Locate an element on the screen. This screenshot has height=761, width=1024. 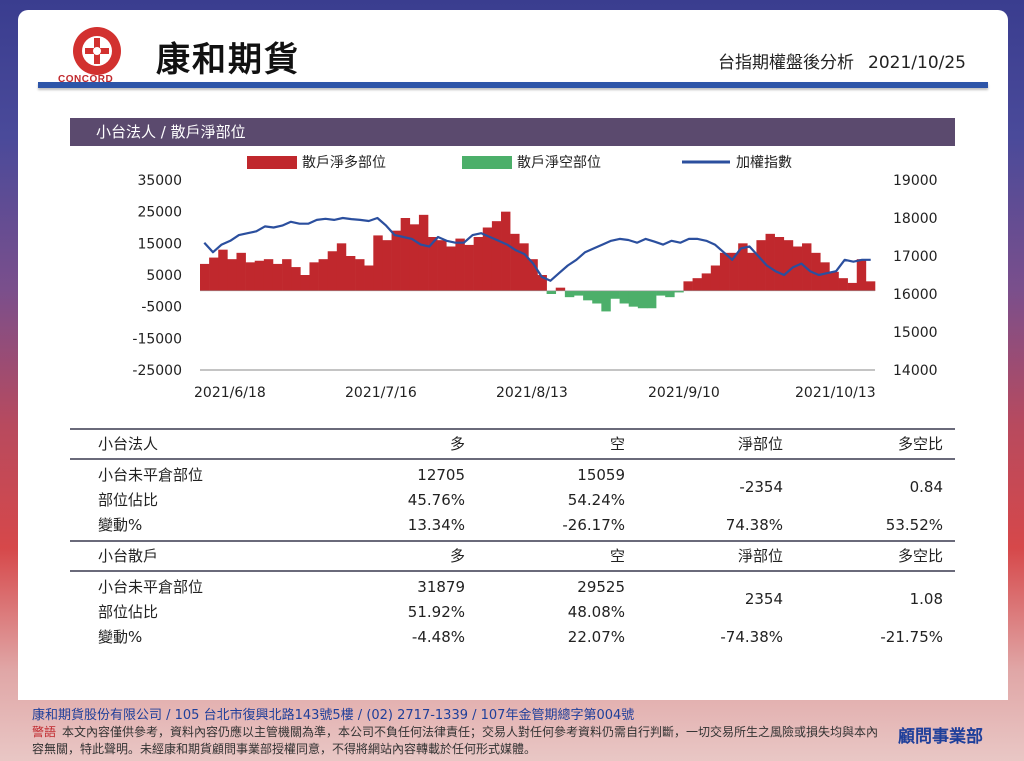
right-axis-tick: 14000 is located at coordinates (915, 371).